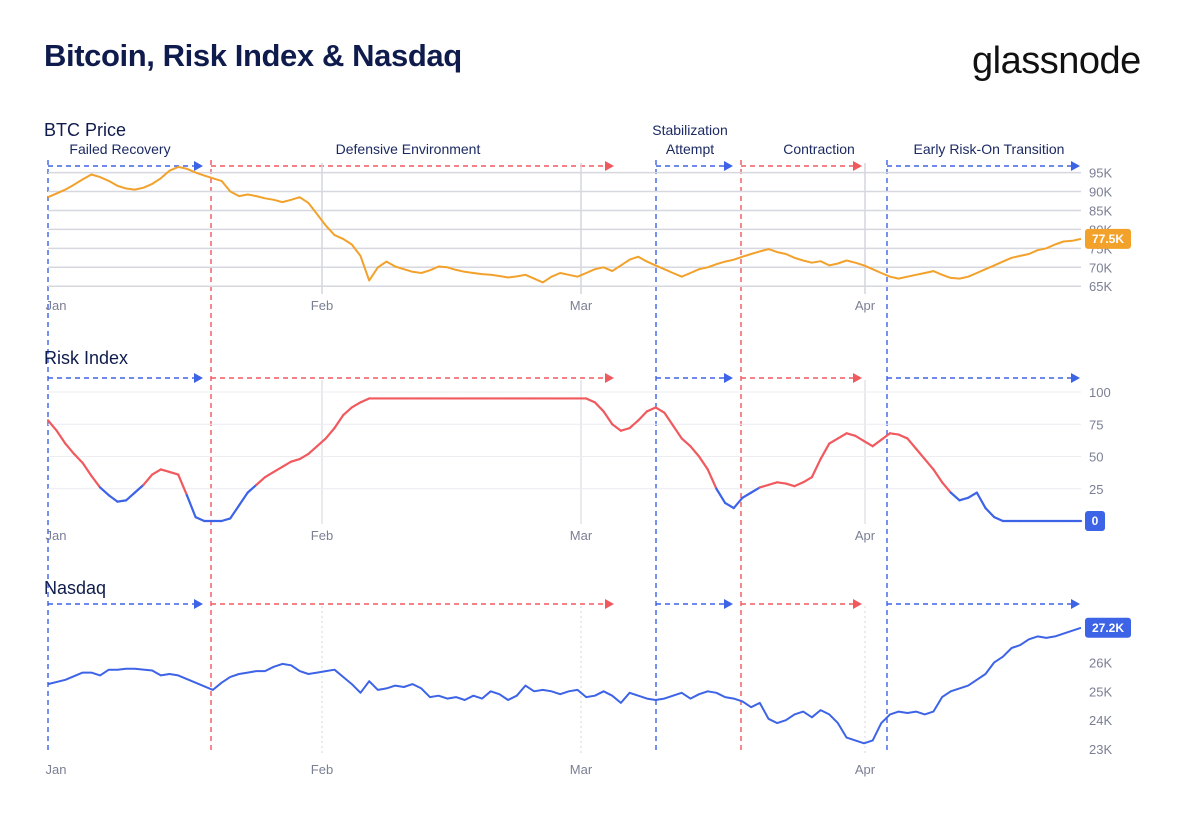 The image size is (1200, 828). I want to click on y-tick-label: 25K, so click(1100, 691).